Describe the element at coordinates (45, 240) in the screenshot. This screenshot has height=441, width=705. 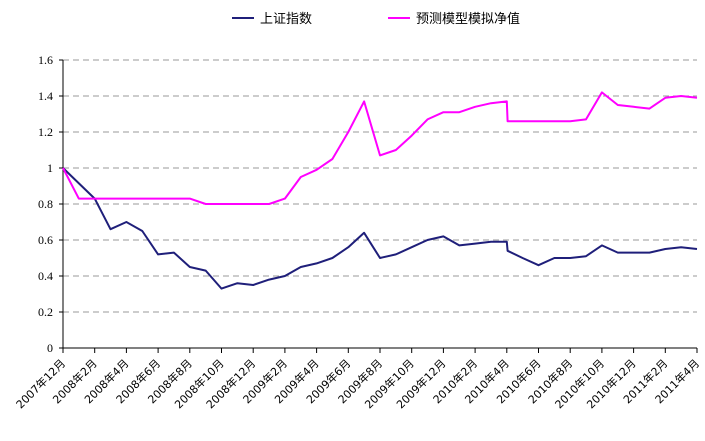
I see `y-tick-label: 0.6` at that location.